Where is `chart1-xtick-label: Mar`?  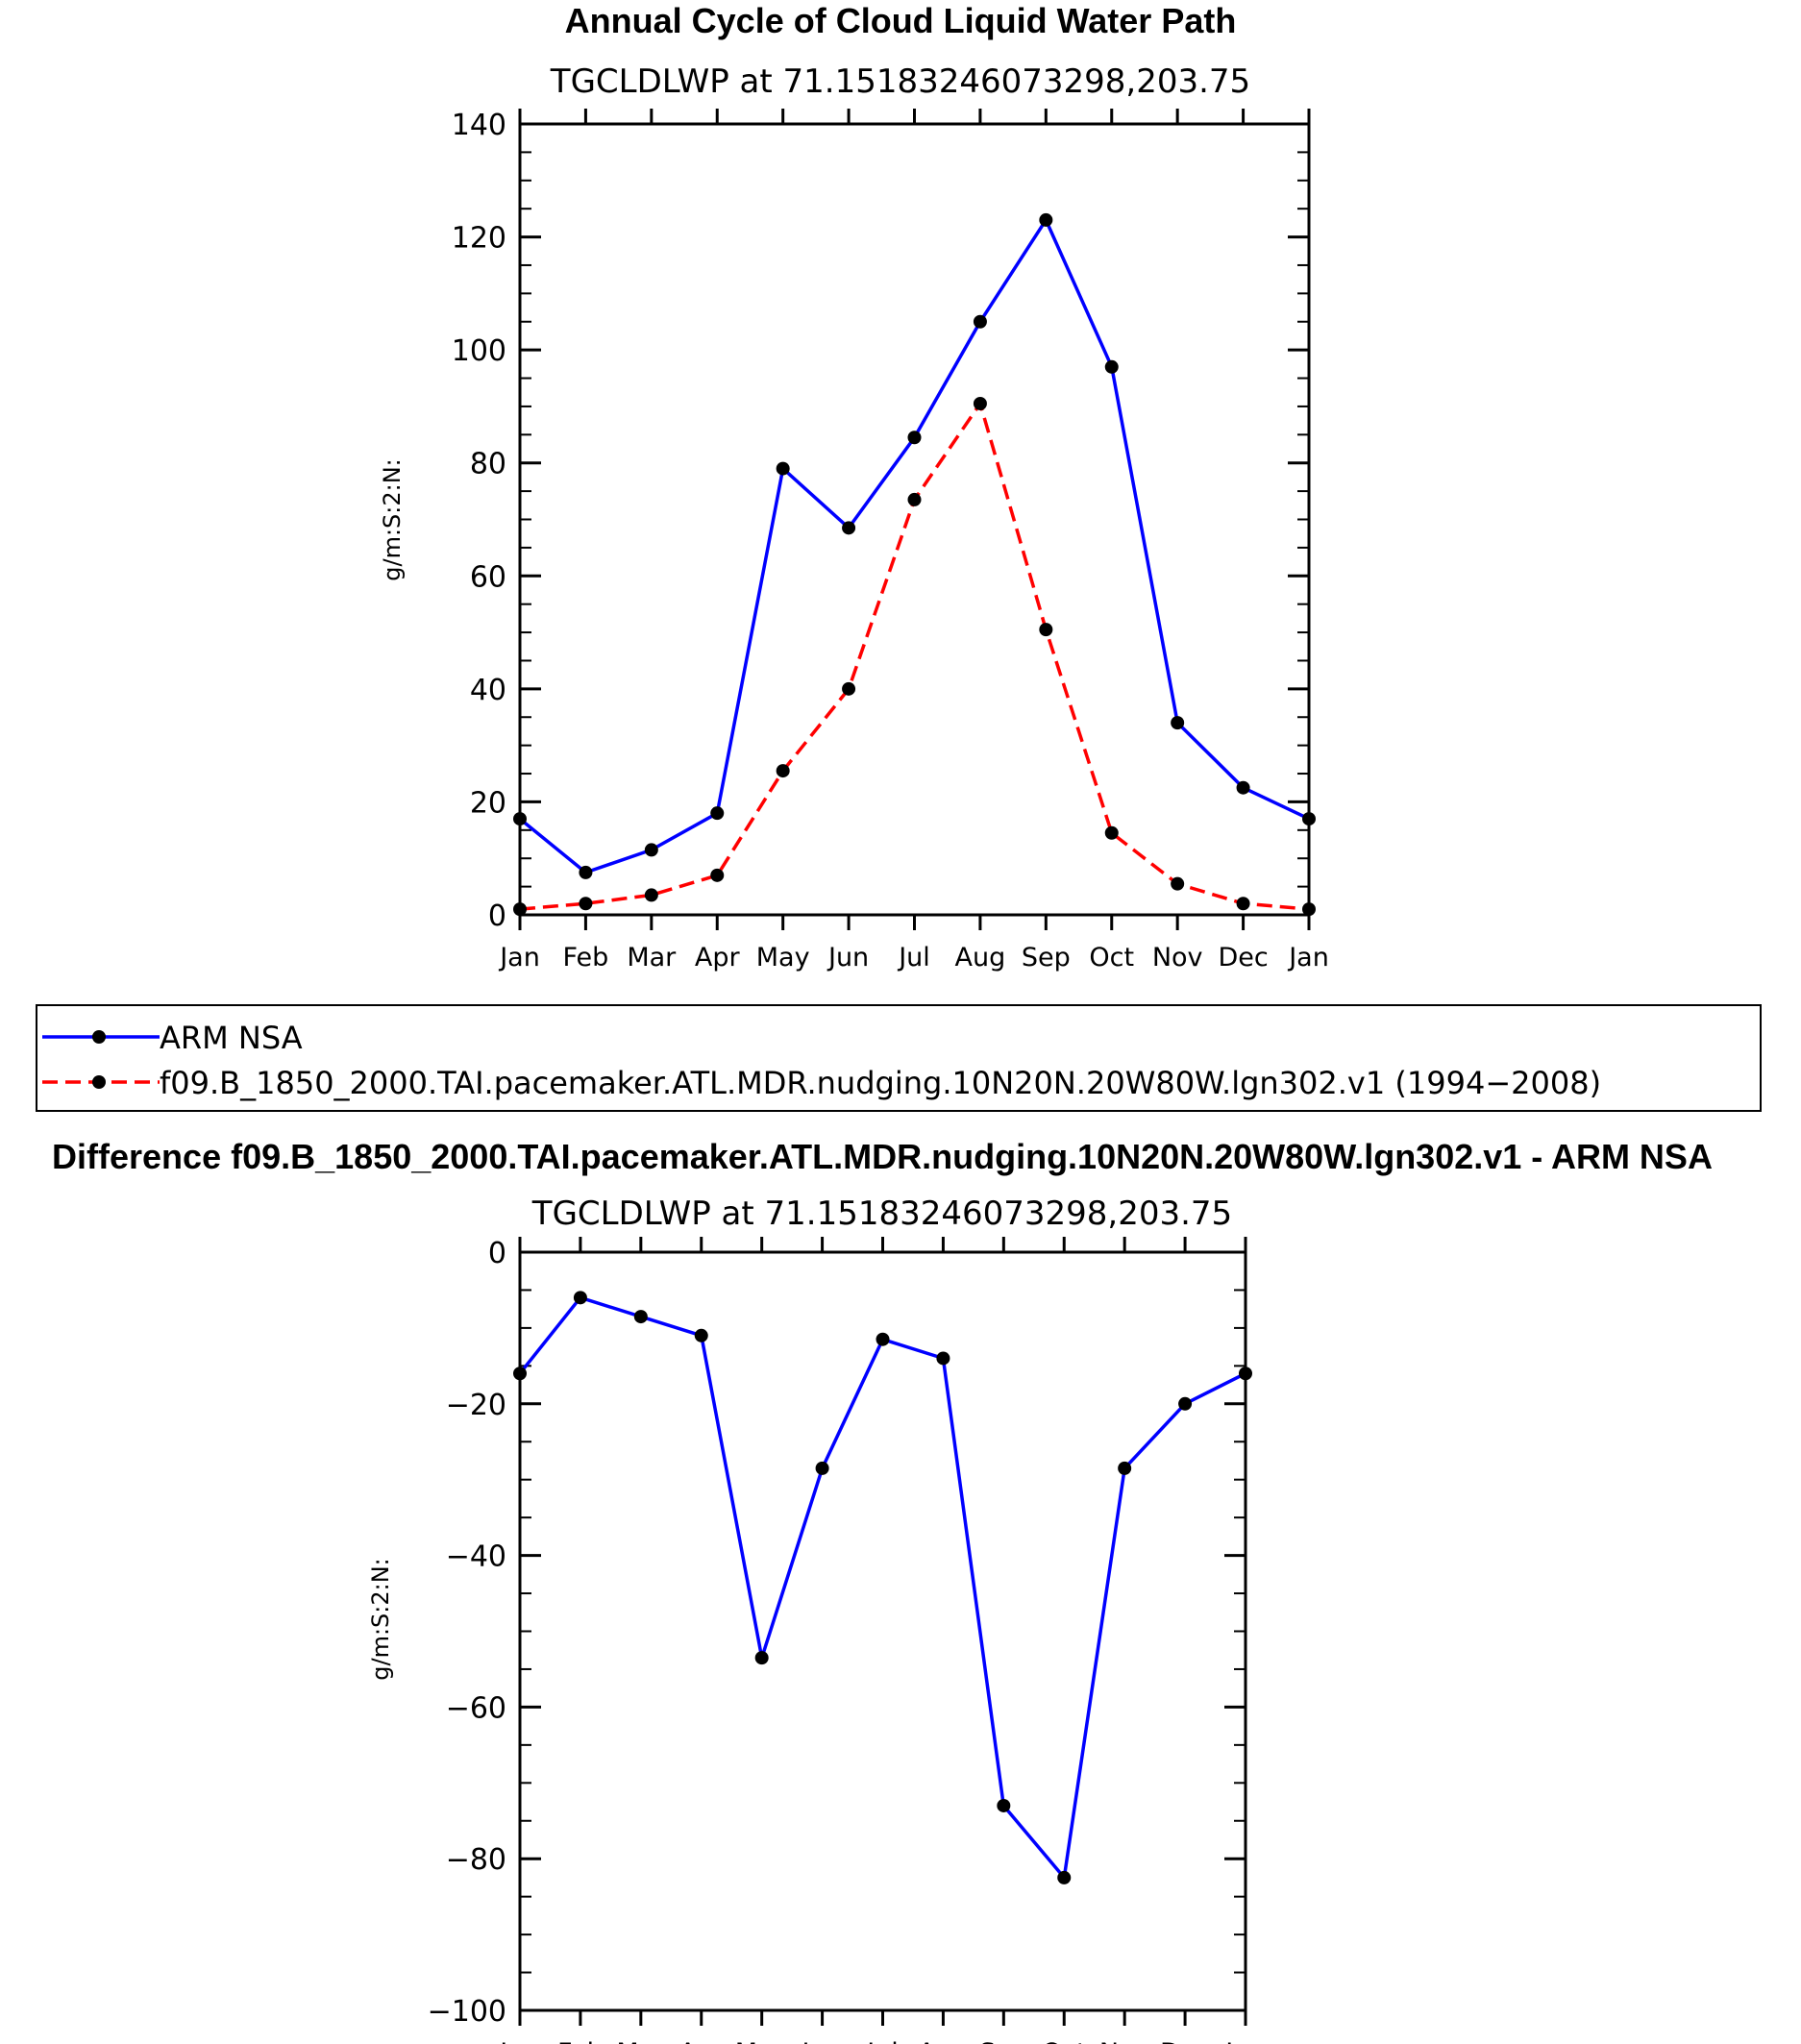 chart1-xtick-label: Mar is located at coordinates (652, 958).